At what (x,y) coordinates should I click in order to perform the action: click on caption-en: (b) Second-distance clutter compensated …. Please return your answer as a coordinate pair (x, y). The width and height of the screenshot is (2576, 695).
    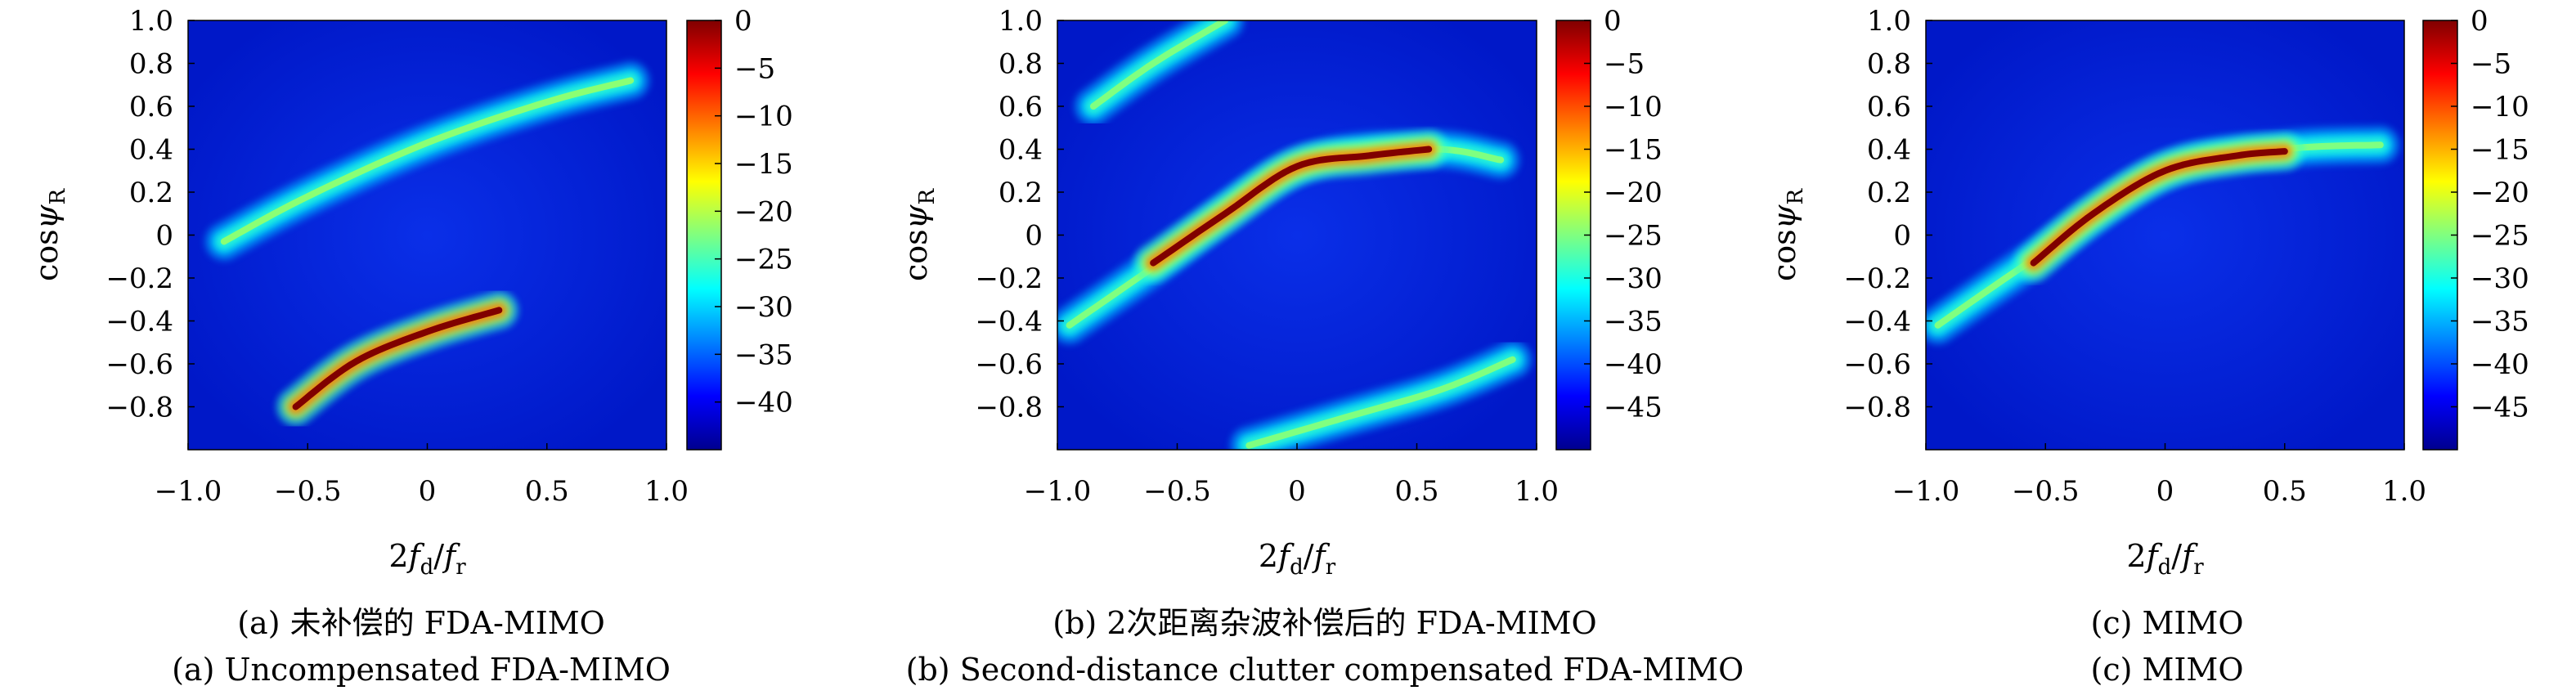
    Looking at the image, I should click on (1325, 670).